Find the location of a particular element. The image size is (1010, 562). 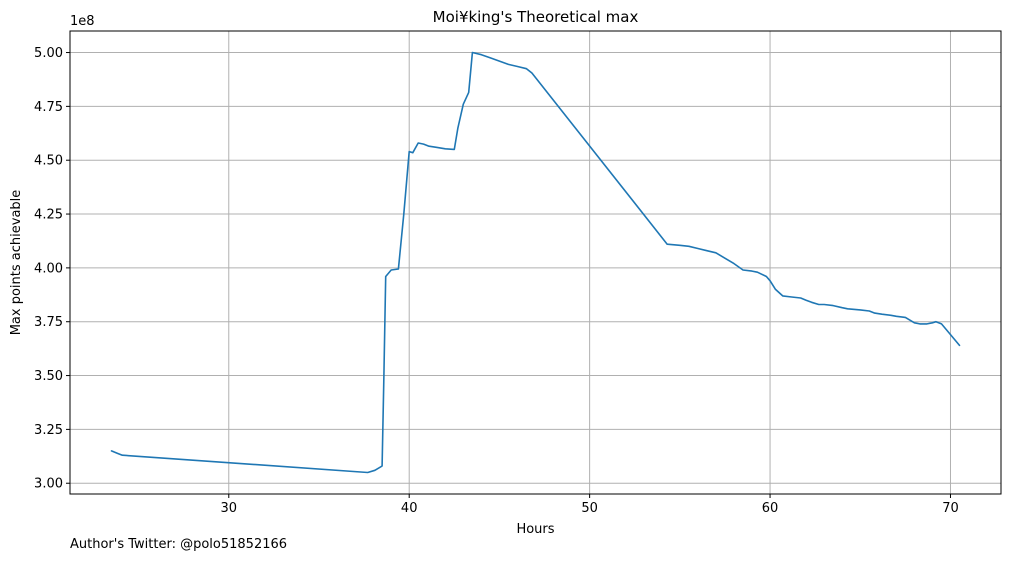

y-tick-label: 4.00 is located at coordinates (48, 268).